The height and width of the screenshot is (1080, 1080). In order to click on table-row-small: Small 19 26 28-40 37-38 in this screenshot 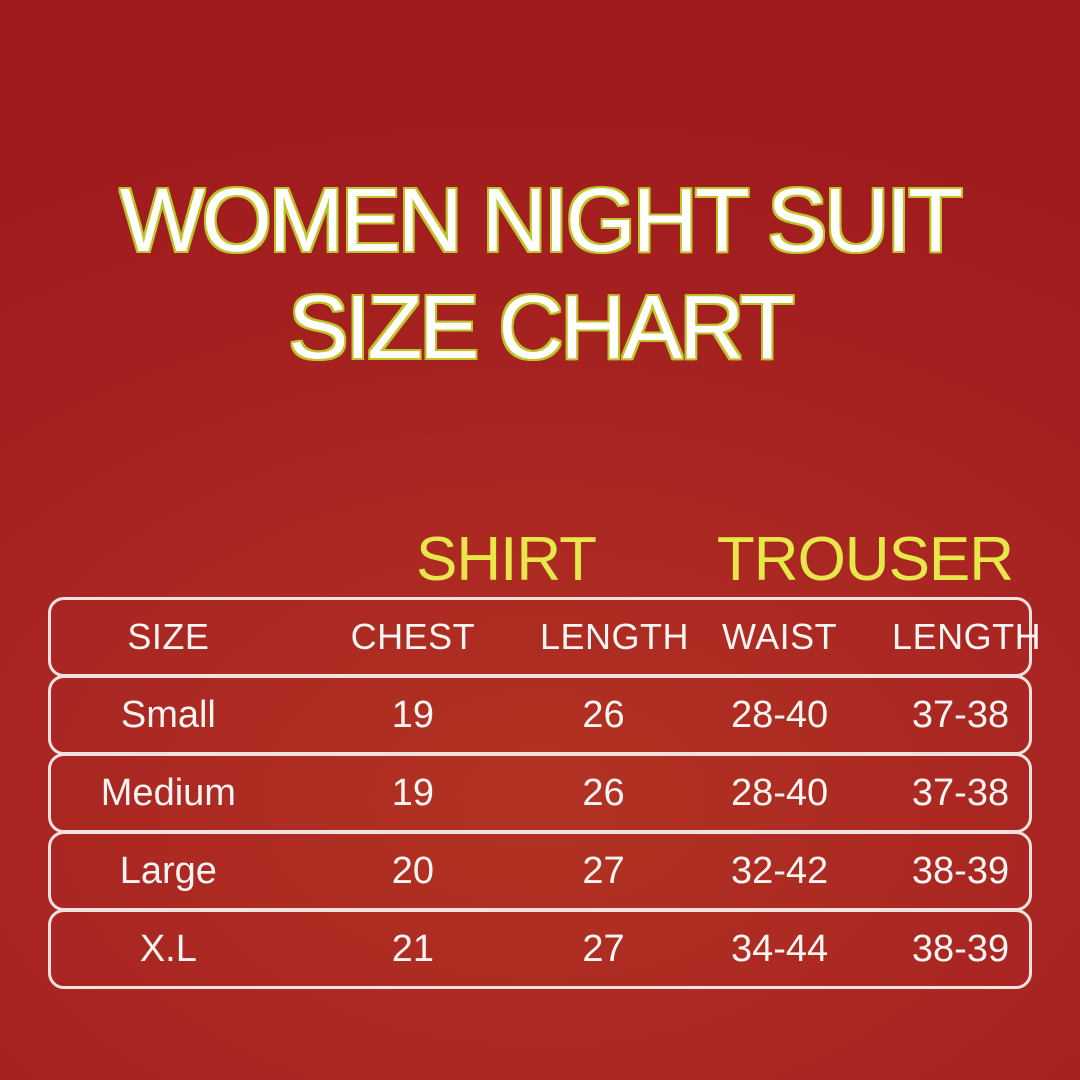, I will do `click(540, 715)`.